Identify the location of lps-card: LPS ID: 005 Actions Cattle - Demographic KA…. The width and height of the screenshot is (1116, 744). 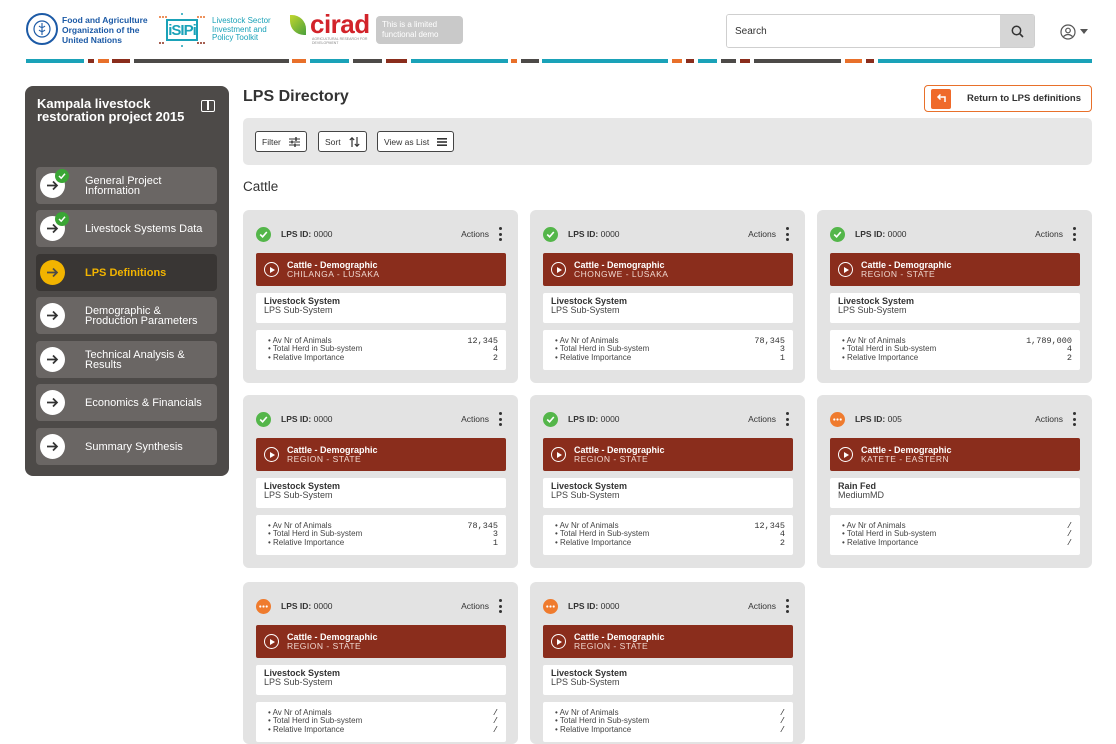
(954, 481).